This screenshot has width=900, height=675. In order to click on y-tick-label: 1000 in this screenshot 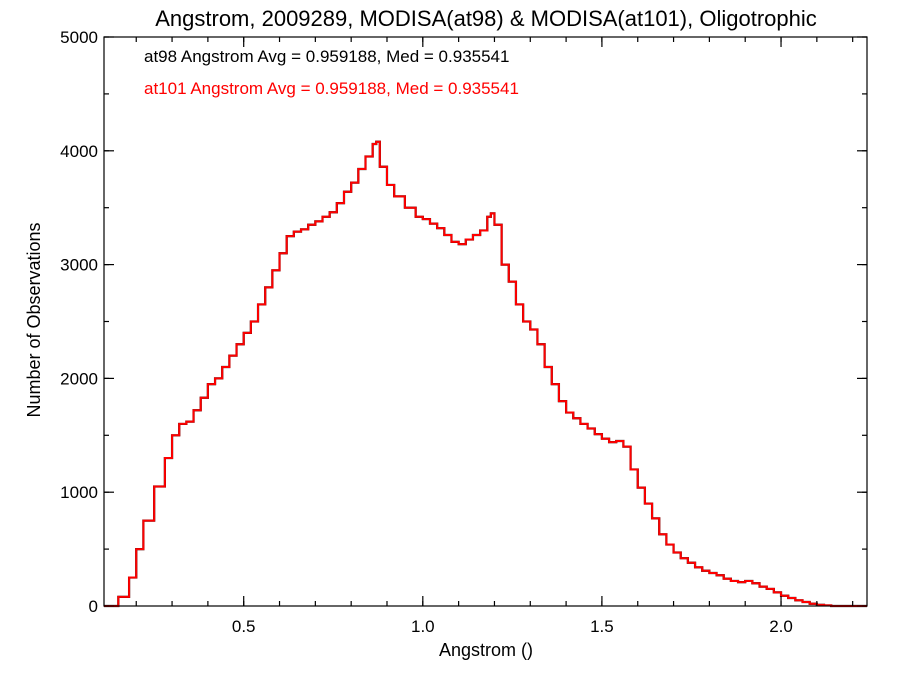, I will do `click(79, 492)`.